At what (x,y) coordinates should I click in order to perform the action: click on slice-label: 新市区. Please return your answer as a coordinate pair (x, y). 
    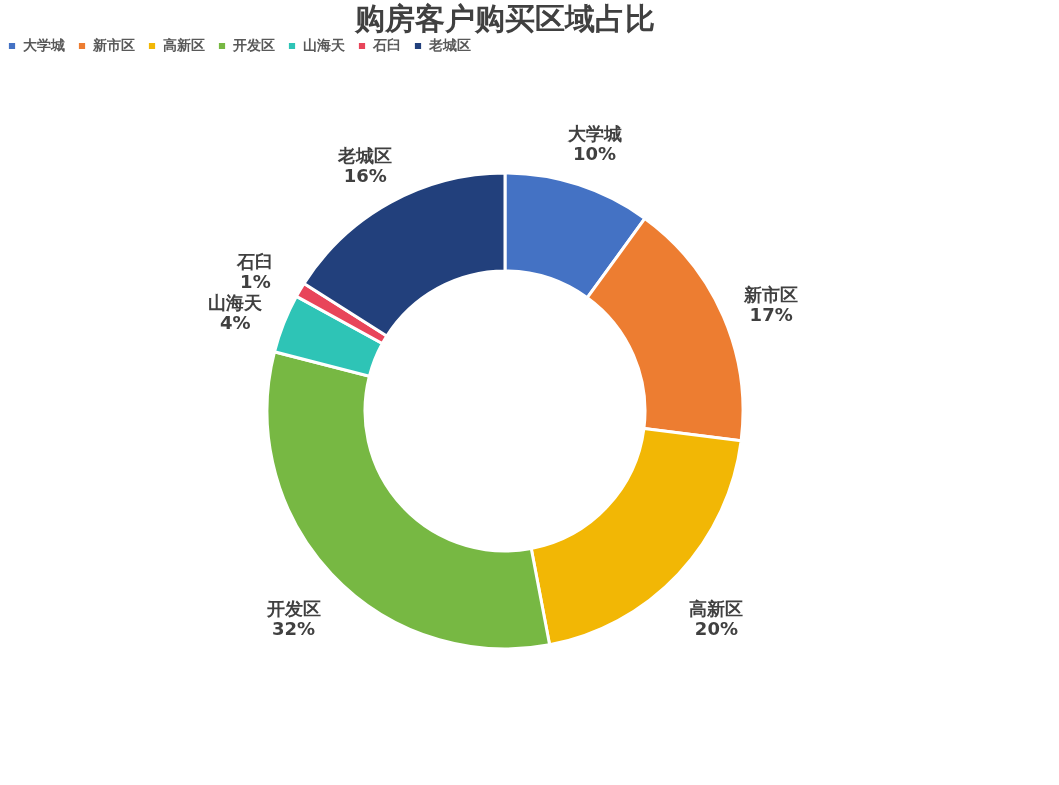
    Looking at the image, I should click on (771, 294).